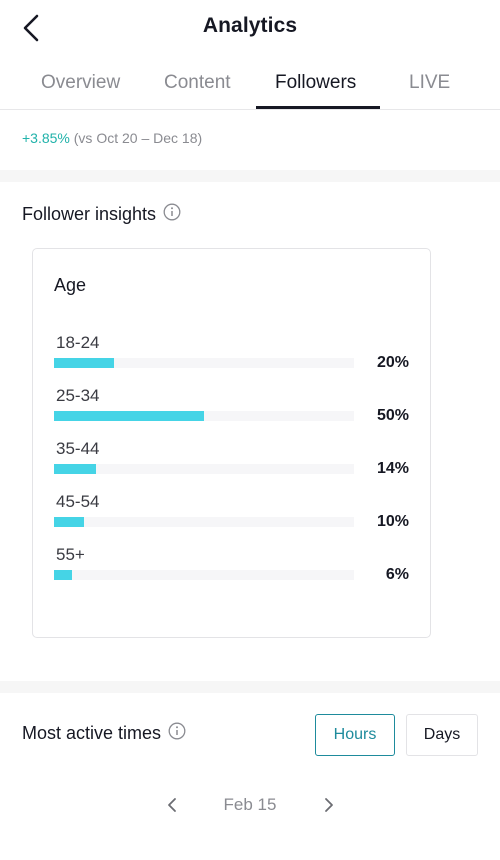 Image resolution: width=500 pixels, height=860 pixels. Describe the element at coordinates (318, 107) in the screenshot. I see `active-tab-indicator` at that location.